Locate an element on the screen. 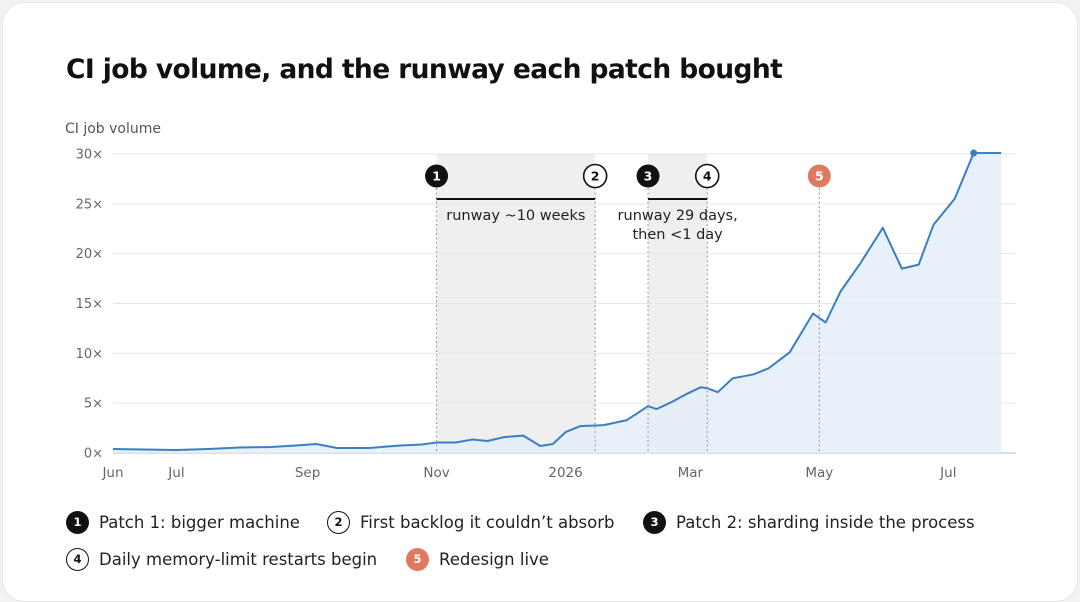 This screenshot has height=602, width=1080. x-tick-label: Sep is located at coordinates (307, 473).